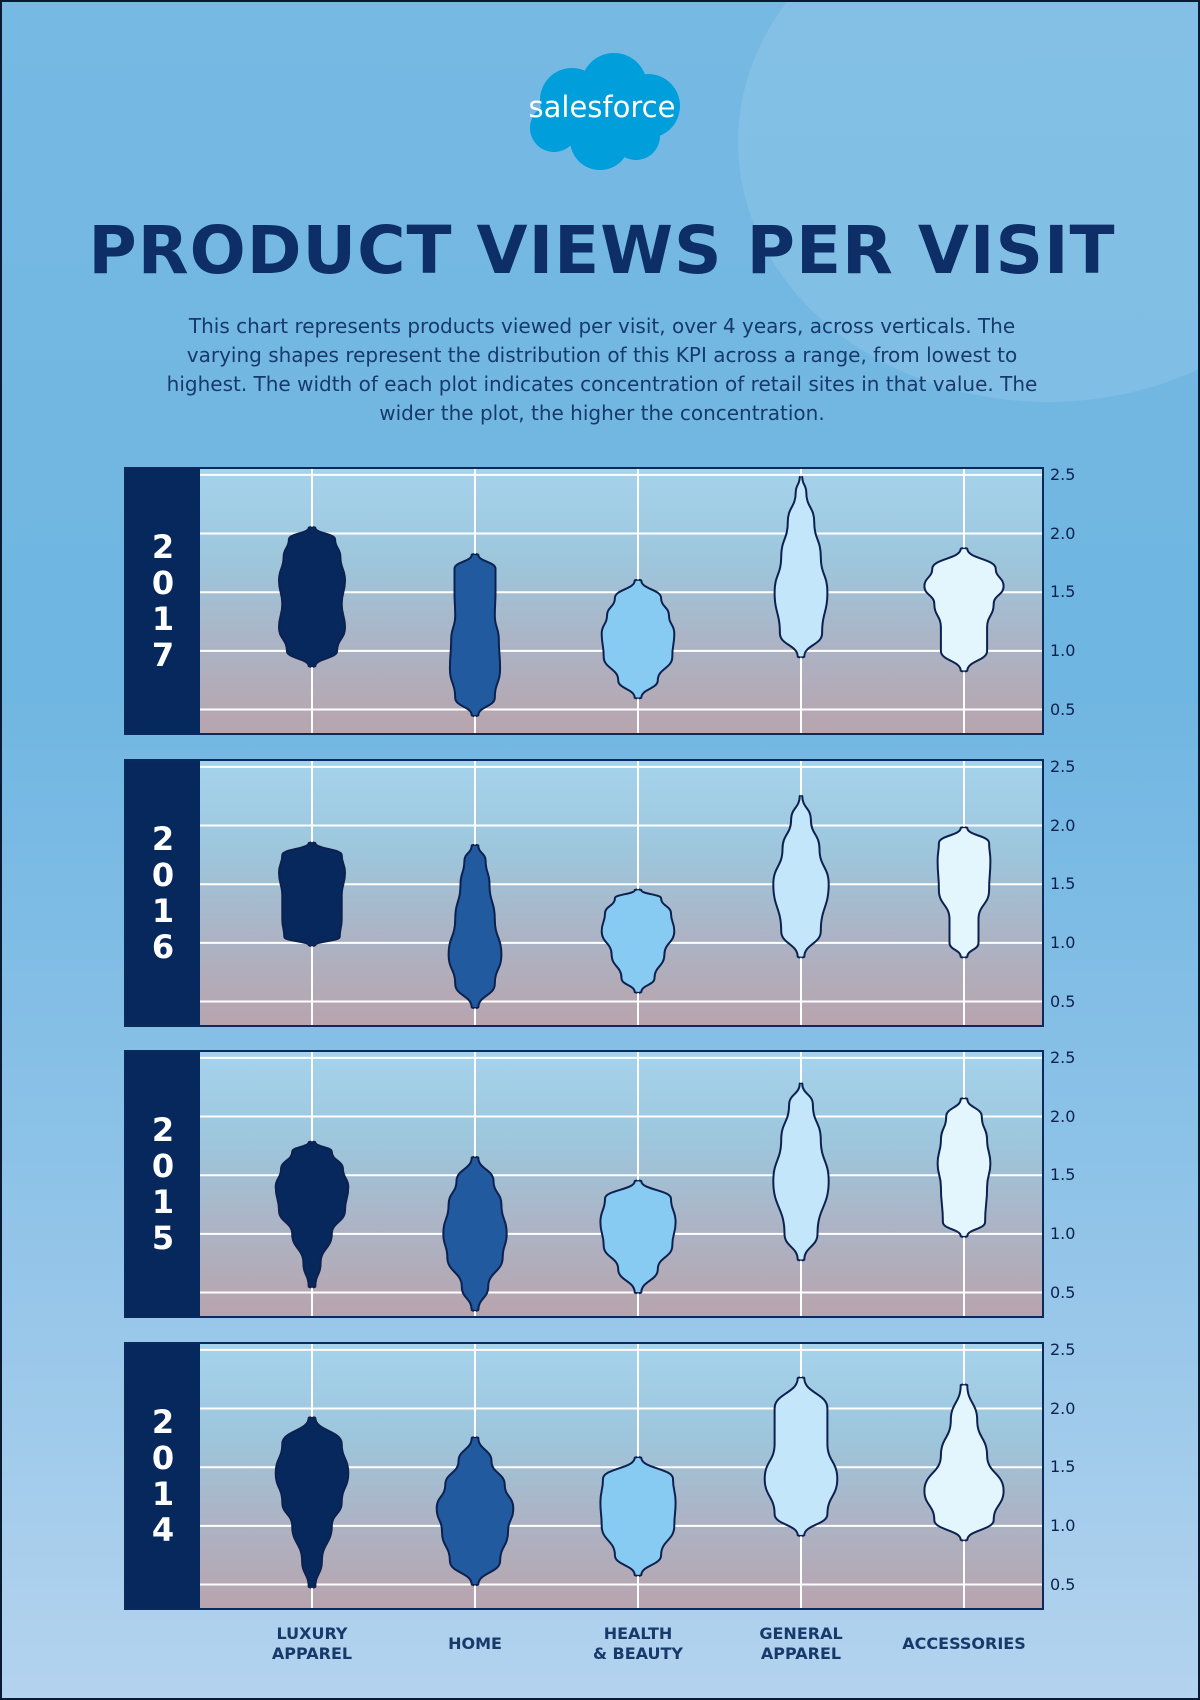 The image size is (1200, 1700). Describe the element at coordinates (964, 1643) in the screenshot. I see `category-label: ACCESSORIES` at that location.